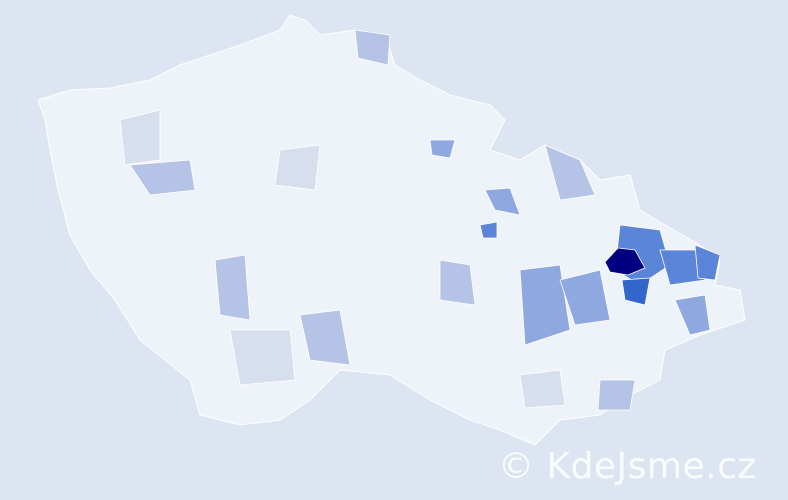 The height and width of the screenshot is (500, 788). Describe the element at coordinates (627, 466) in the screenshot. I see `watermark: © KdeJsme.cz` at that location.